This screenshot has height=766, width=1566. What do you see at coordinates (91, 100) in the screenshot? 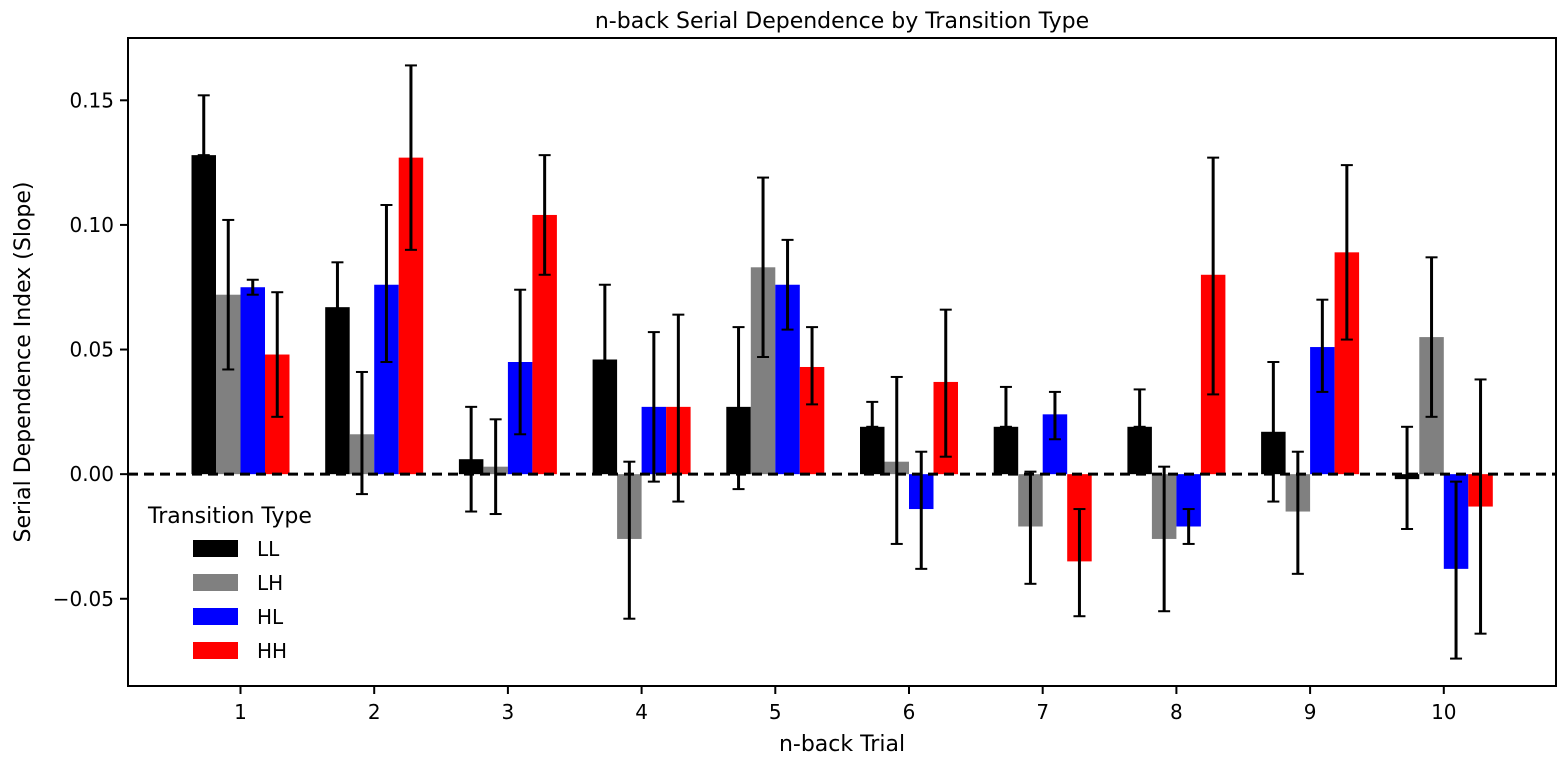
I see `y-tick-label: 0.15` at bounding box center [91, 100].